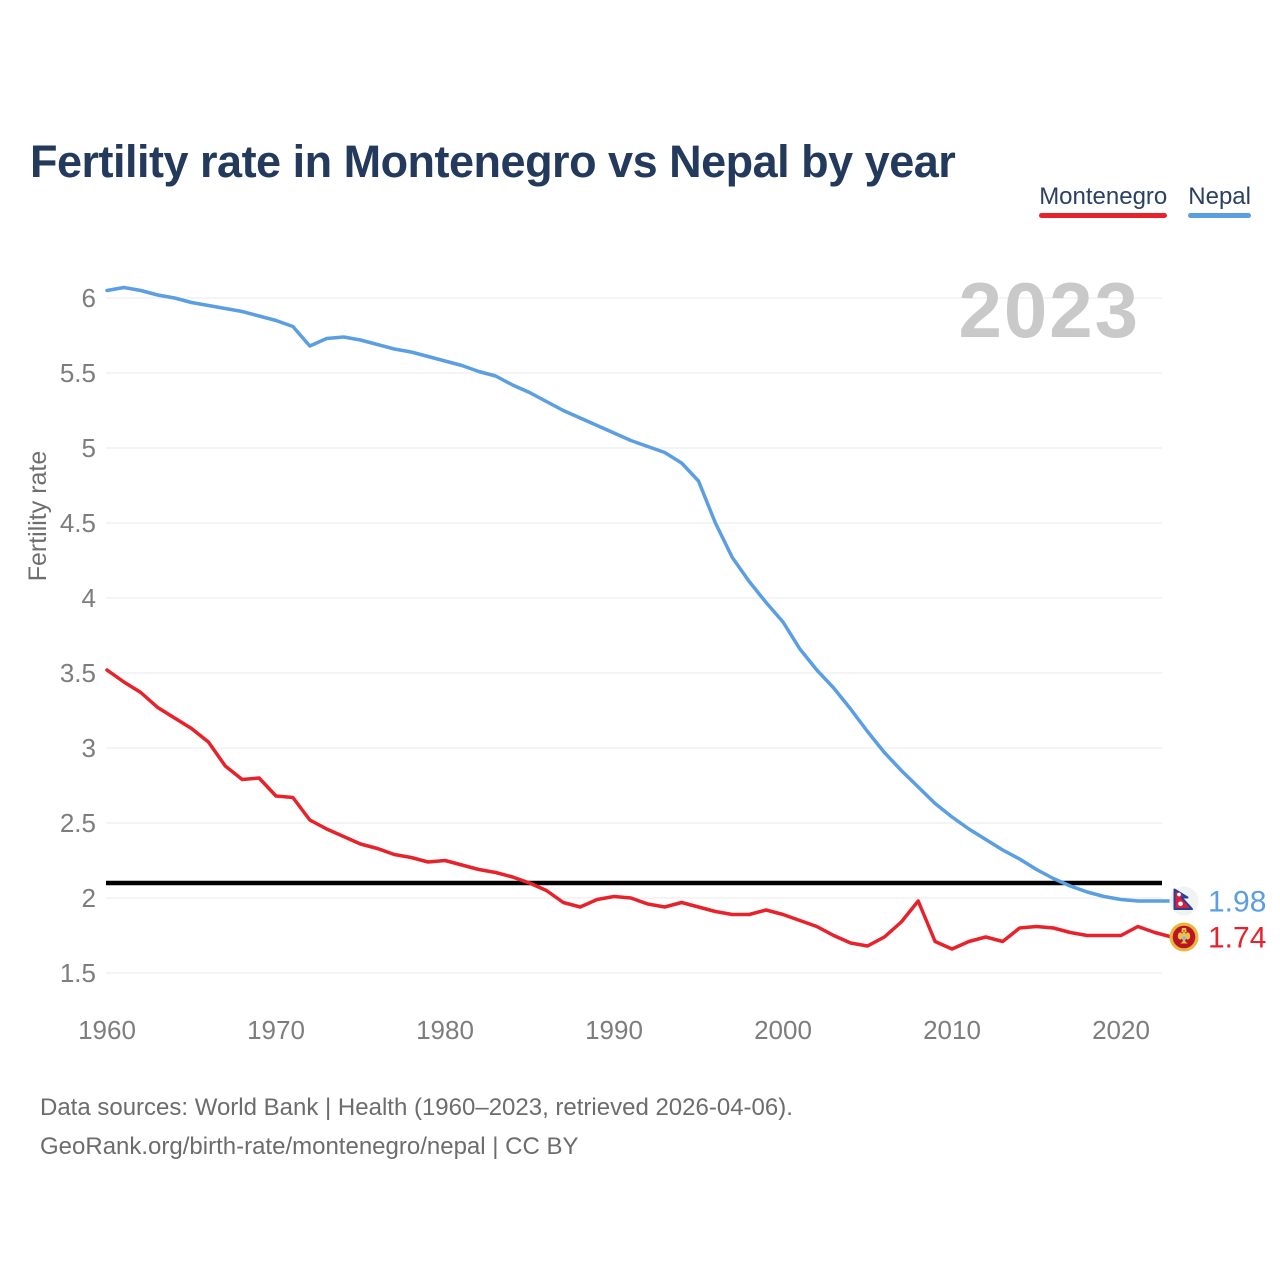 This screenshot has height=1280, width=1280. Describe the element at coordinates (1184, 942) in the screenshot. I see `flag-eagle-tail` at that location.